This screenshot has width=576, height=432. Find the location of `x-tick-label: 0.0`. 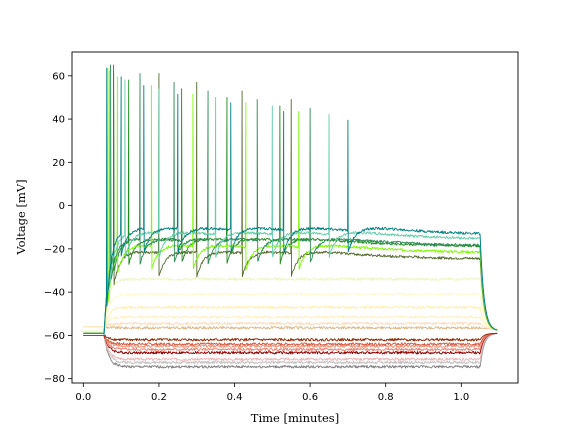

x-tick-label: 0.0 is located at coordinates (83, 397).